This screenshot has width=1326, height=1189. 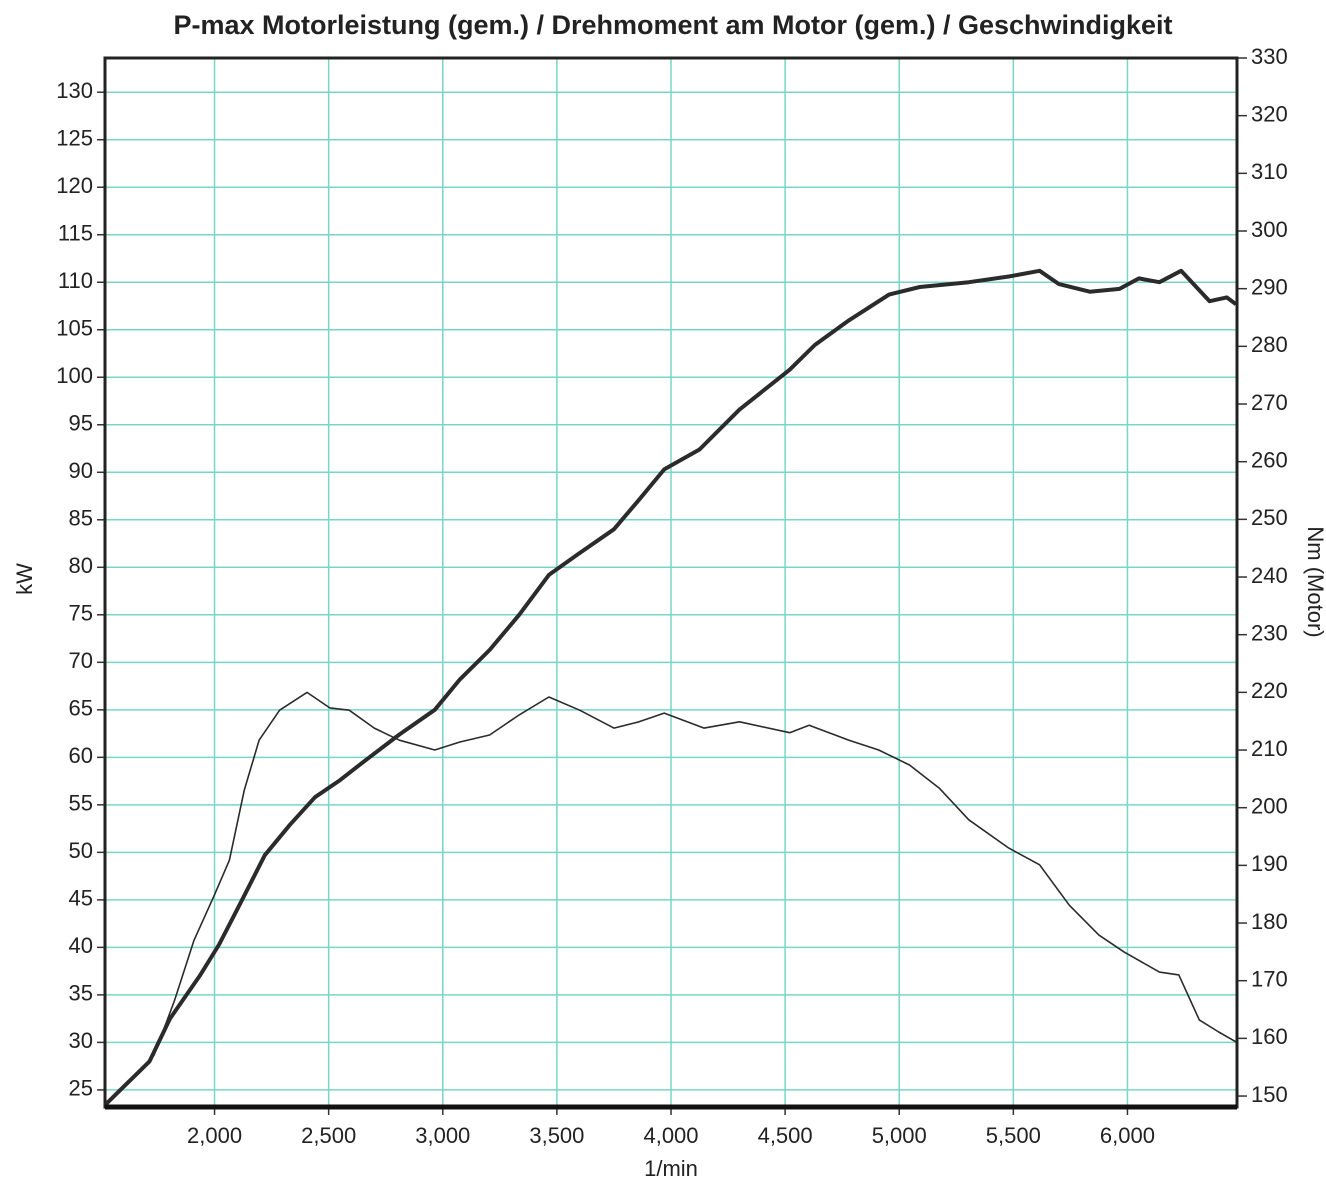 What do you see at coordinates (214, 1135) in the screenshot?
I see `x-tick-label: 2,000` at bounding box center [214, 1135].